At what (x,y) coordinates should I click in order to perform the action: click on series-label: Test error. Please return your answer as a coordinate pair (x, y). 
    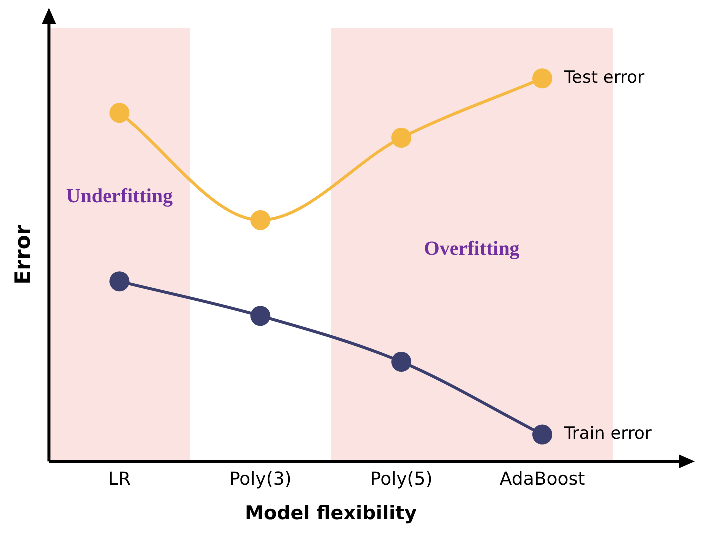
    Looking at the image, I should click on (604, 78).